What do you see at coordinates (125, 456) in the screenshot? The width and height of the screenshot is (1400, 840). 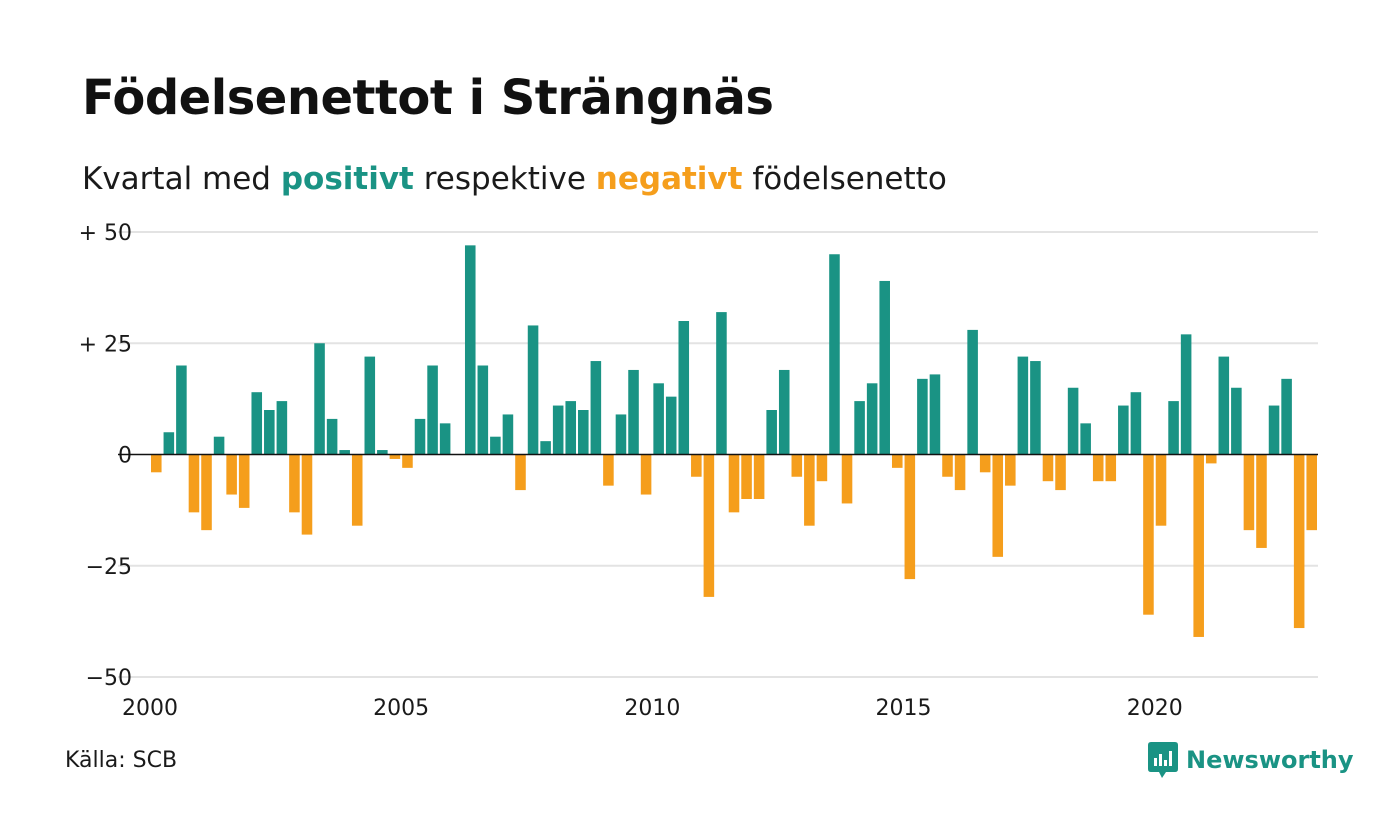 I see `y-tick-label: 0` at bounding box center [125, 456].